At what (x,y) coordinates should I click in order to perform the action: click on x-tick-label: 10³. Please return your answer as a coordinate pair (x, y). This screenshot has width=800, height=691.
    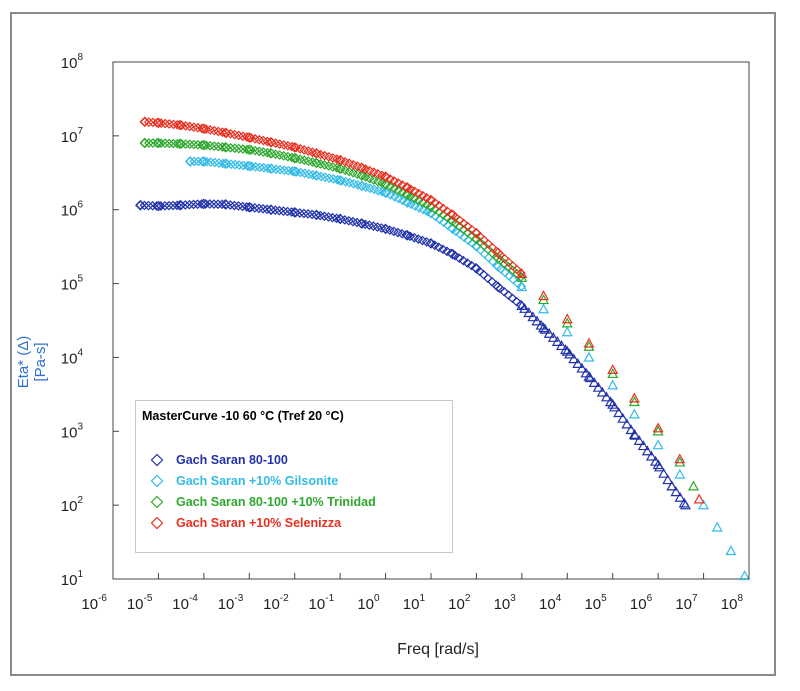
    Looking at the image, I should click on (505, 603).